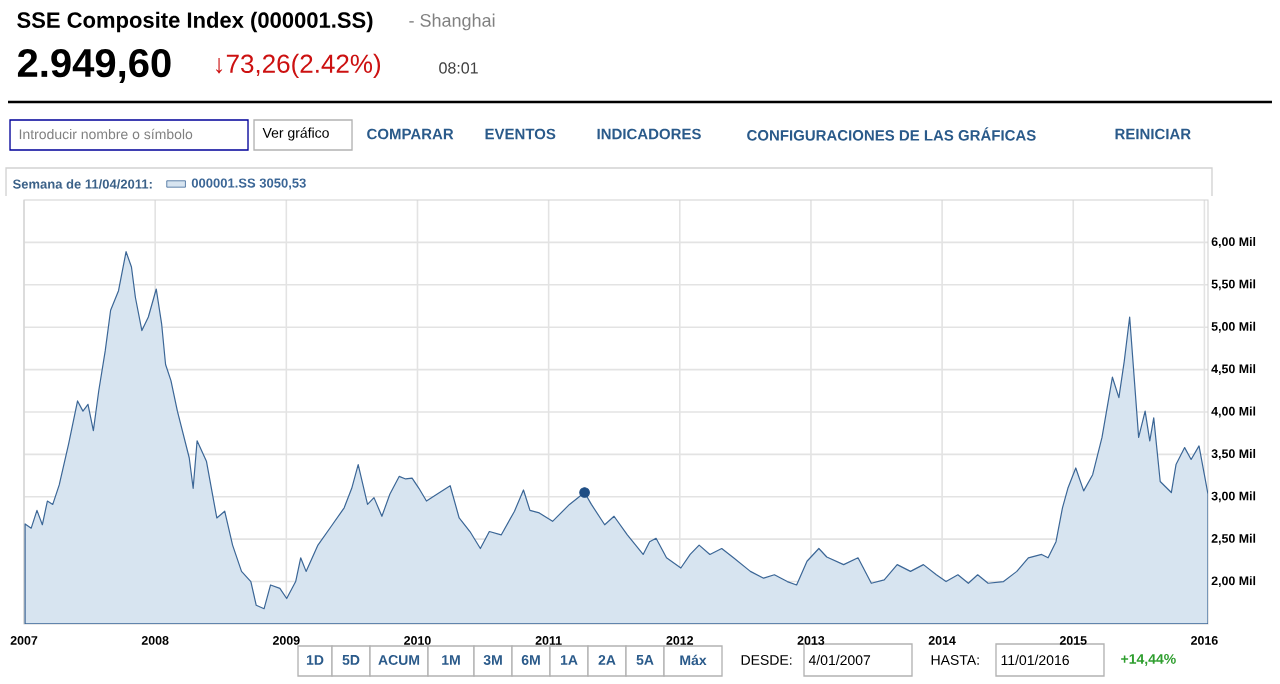 Image resolution: width=1280 pixels, height=684 pixels. Describe the element at coordinates (298, 66) in the screenshot. I see `text: ↓73,26(2.42%)` at that location.